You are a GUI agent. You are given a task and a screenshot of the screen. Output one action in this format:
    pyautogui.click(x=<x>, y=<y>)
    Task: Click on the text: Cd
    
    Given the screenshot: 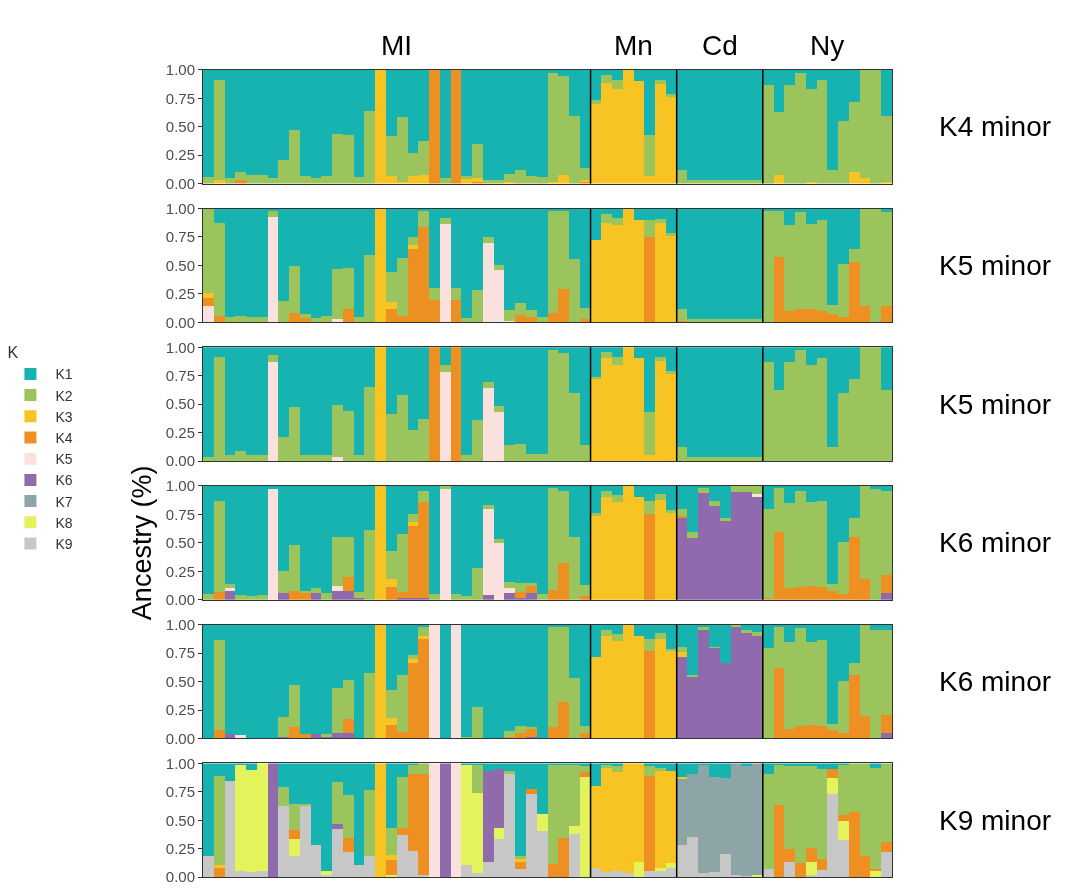 What is the action you would take?
    pyautogui.click(x=720, y=45)
    